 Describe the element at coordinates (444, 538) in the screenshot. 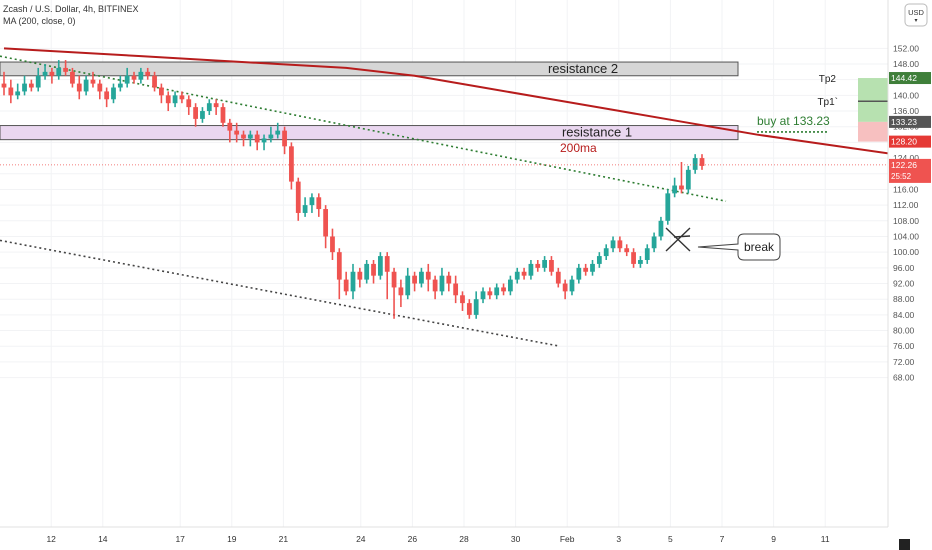

I see `time-axis` at that location.